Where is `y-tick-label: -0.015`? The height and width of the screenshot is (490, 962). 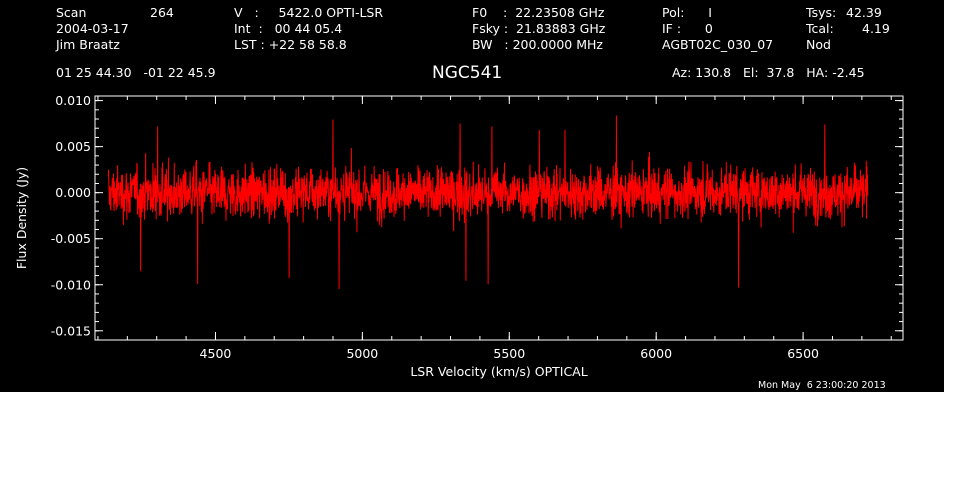
y-tick-label: -0.015 is located at coordinates (71, 330).